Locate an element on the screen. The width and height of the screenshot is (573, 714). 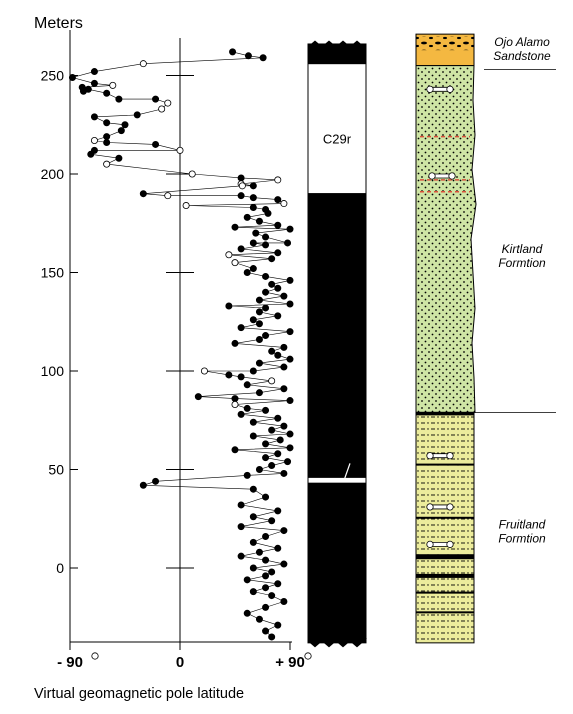
dot-pattern is located at coordinates (446, 239).